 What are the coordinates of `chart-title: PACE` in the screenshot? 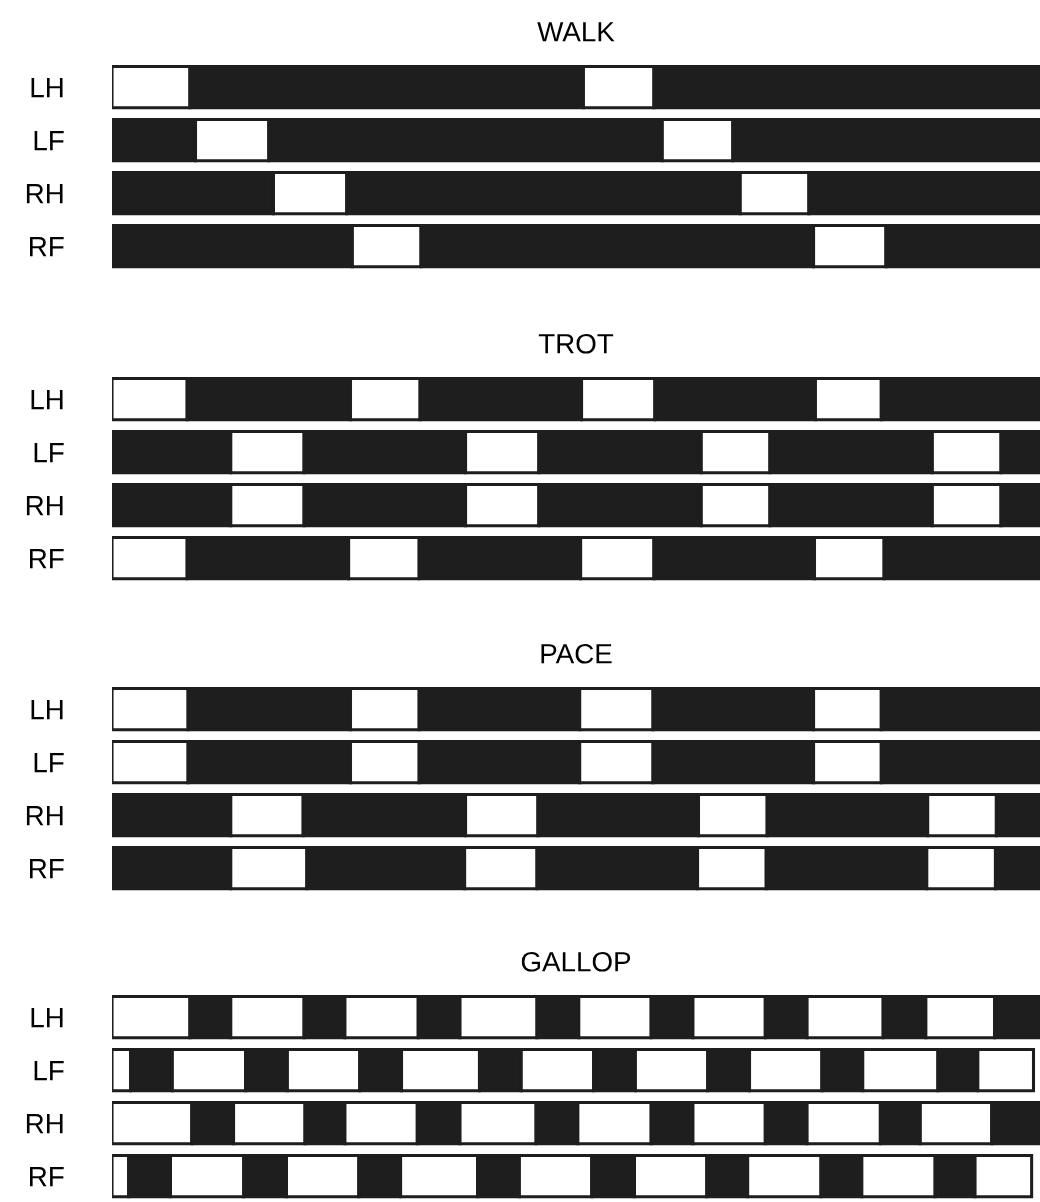 It's located at (576, 653).